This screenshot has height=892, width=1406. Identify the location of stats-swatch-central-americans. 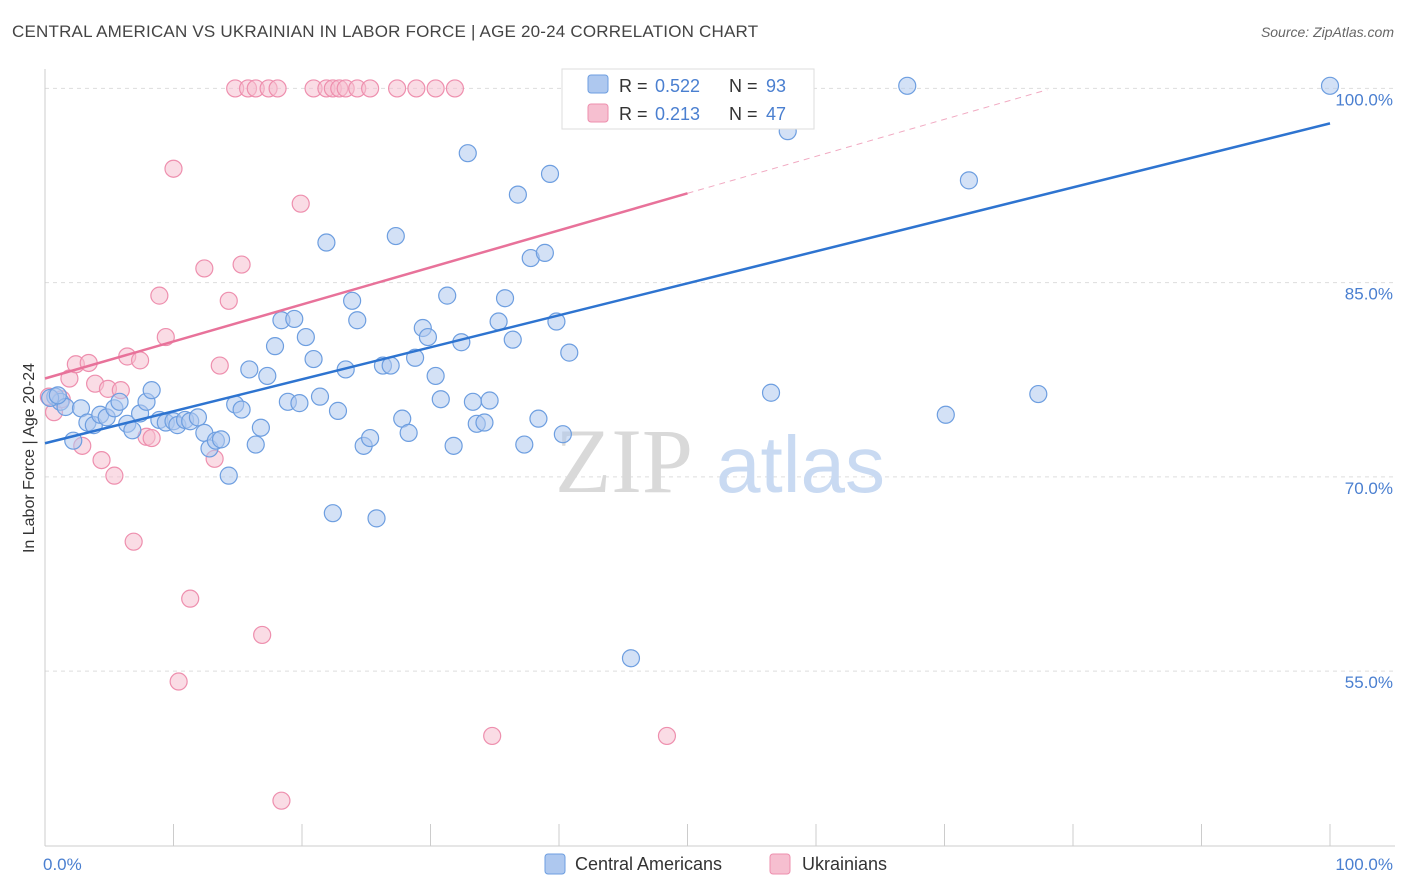
(598, 84).